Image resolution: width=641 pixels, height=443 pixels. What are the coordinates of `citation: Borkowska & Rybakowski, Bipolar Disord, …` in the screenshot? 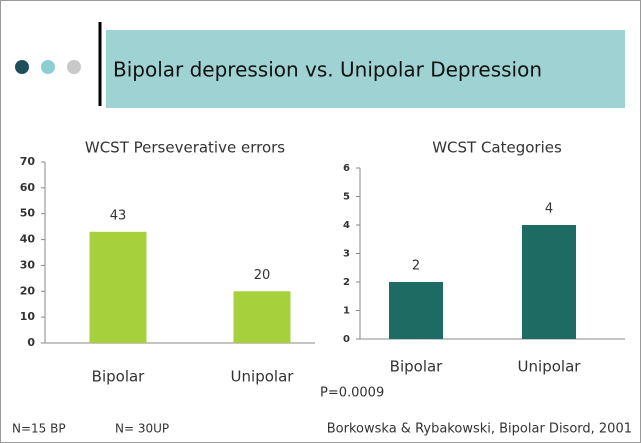 It's located at (479, 429).